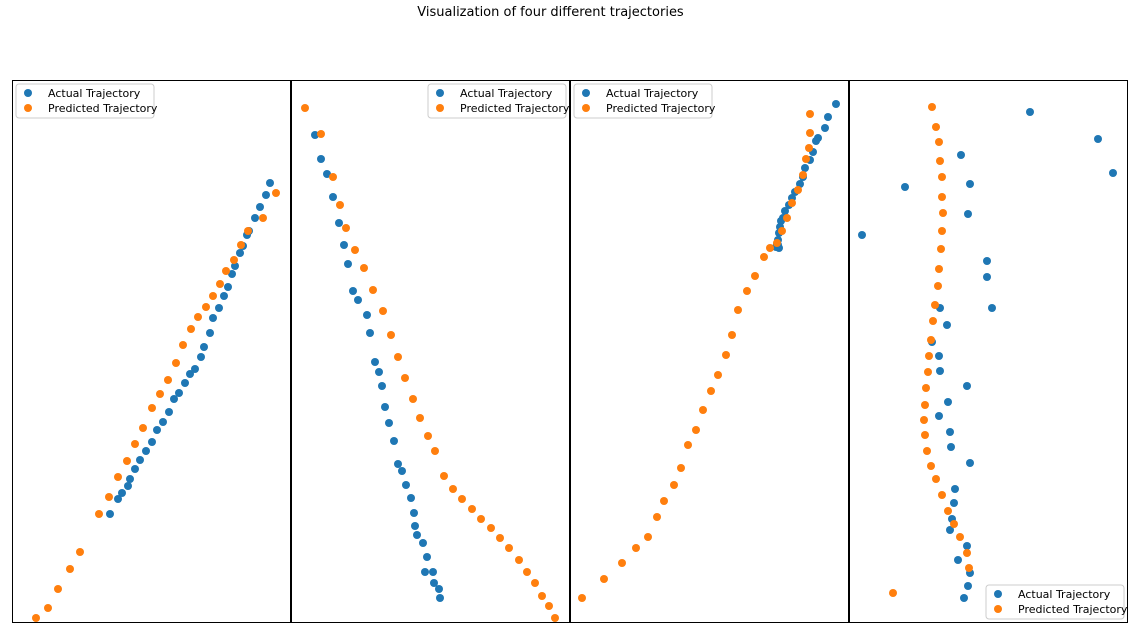  I want to click on legend-marker-actual, so click(440, 93).